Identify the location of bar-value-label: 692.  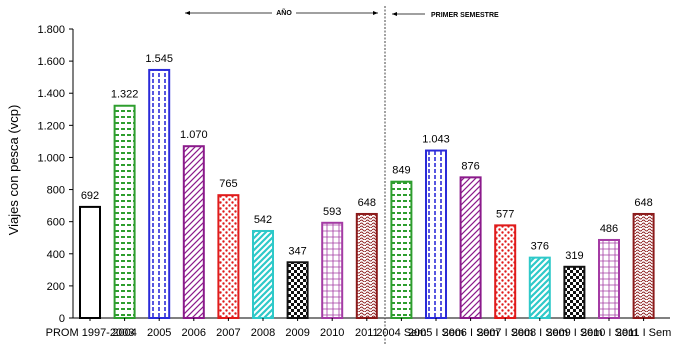
(90, 196).